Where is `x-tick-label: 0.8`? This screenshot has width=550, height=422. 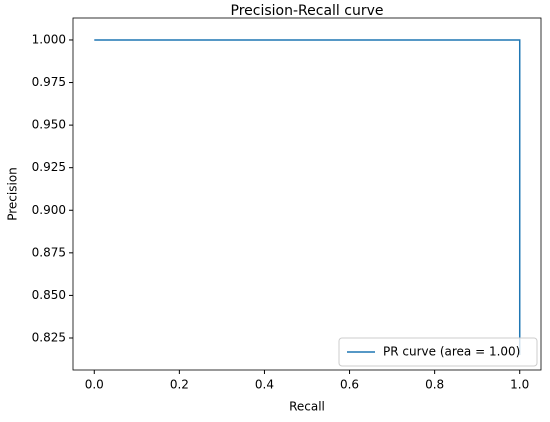 x-tick-label: 0.8 is located at coordinates (434, 385).